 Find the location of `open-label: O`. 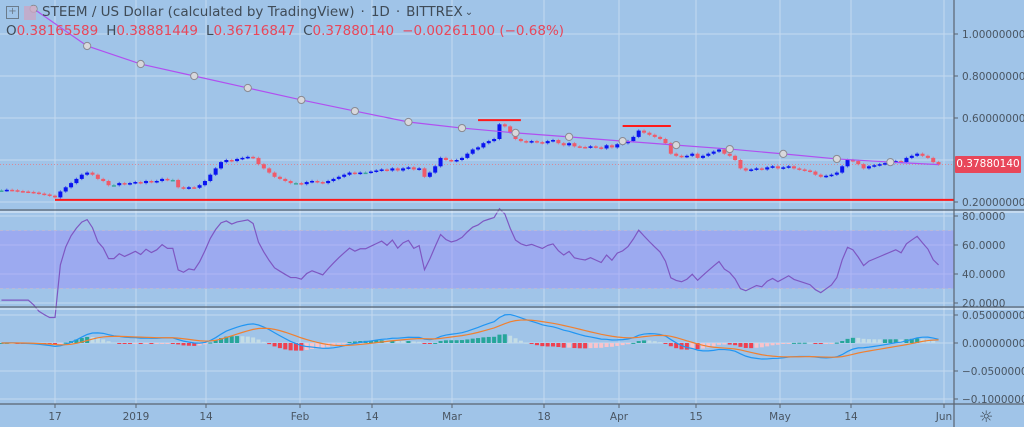

open-label: O is located at coordinates (11, 31).